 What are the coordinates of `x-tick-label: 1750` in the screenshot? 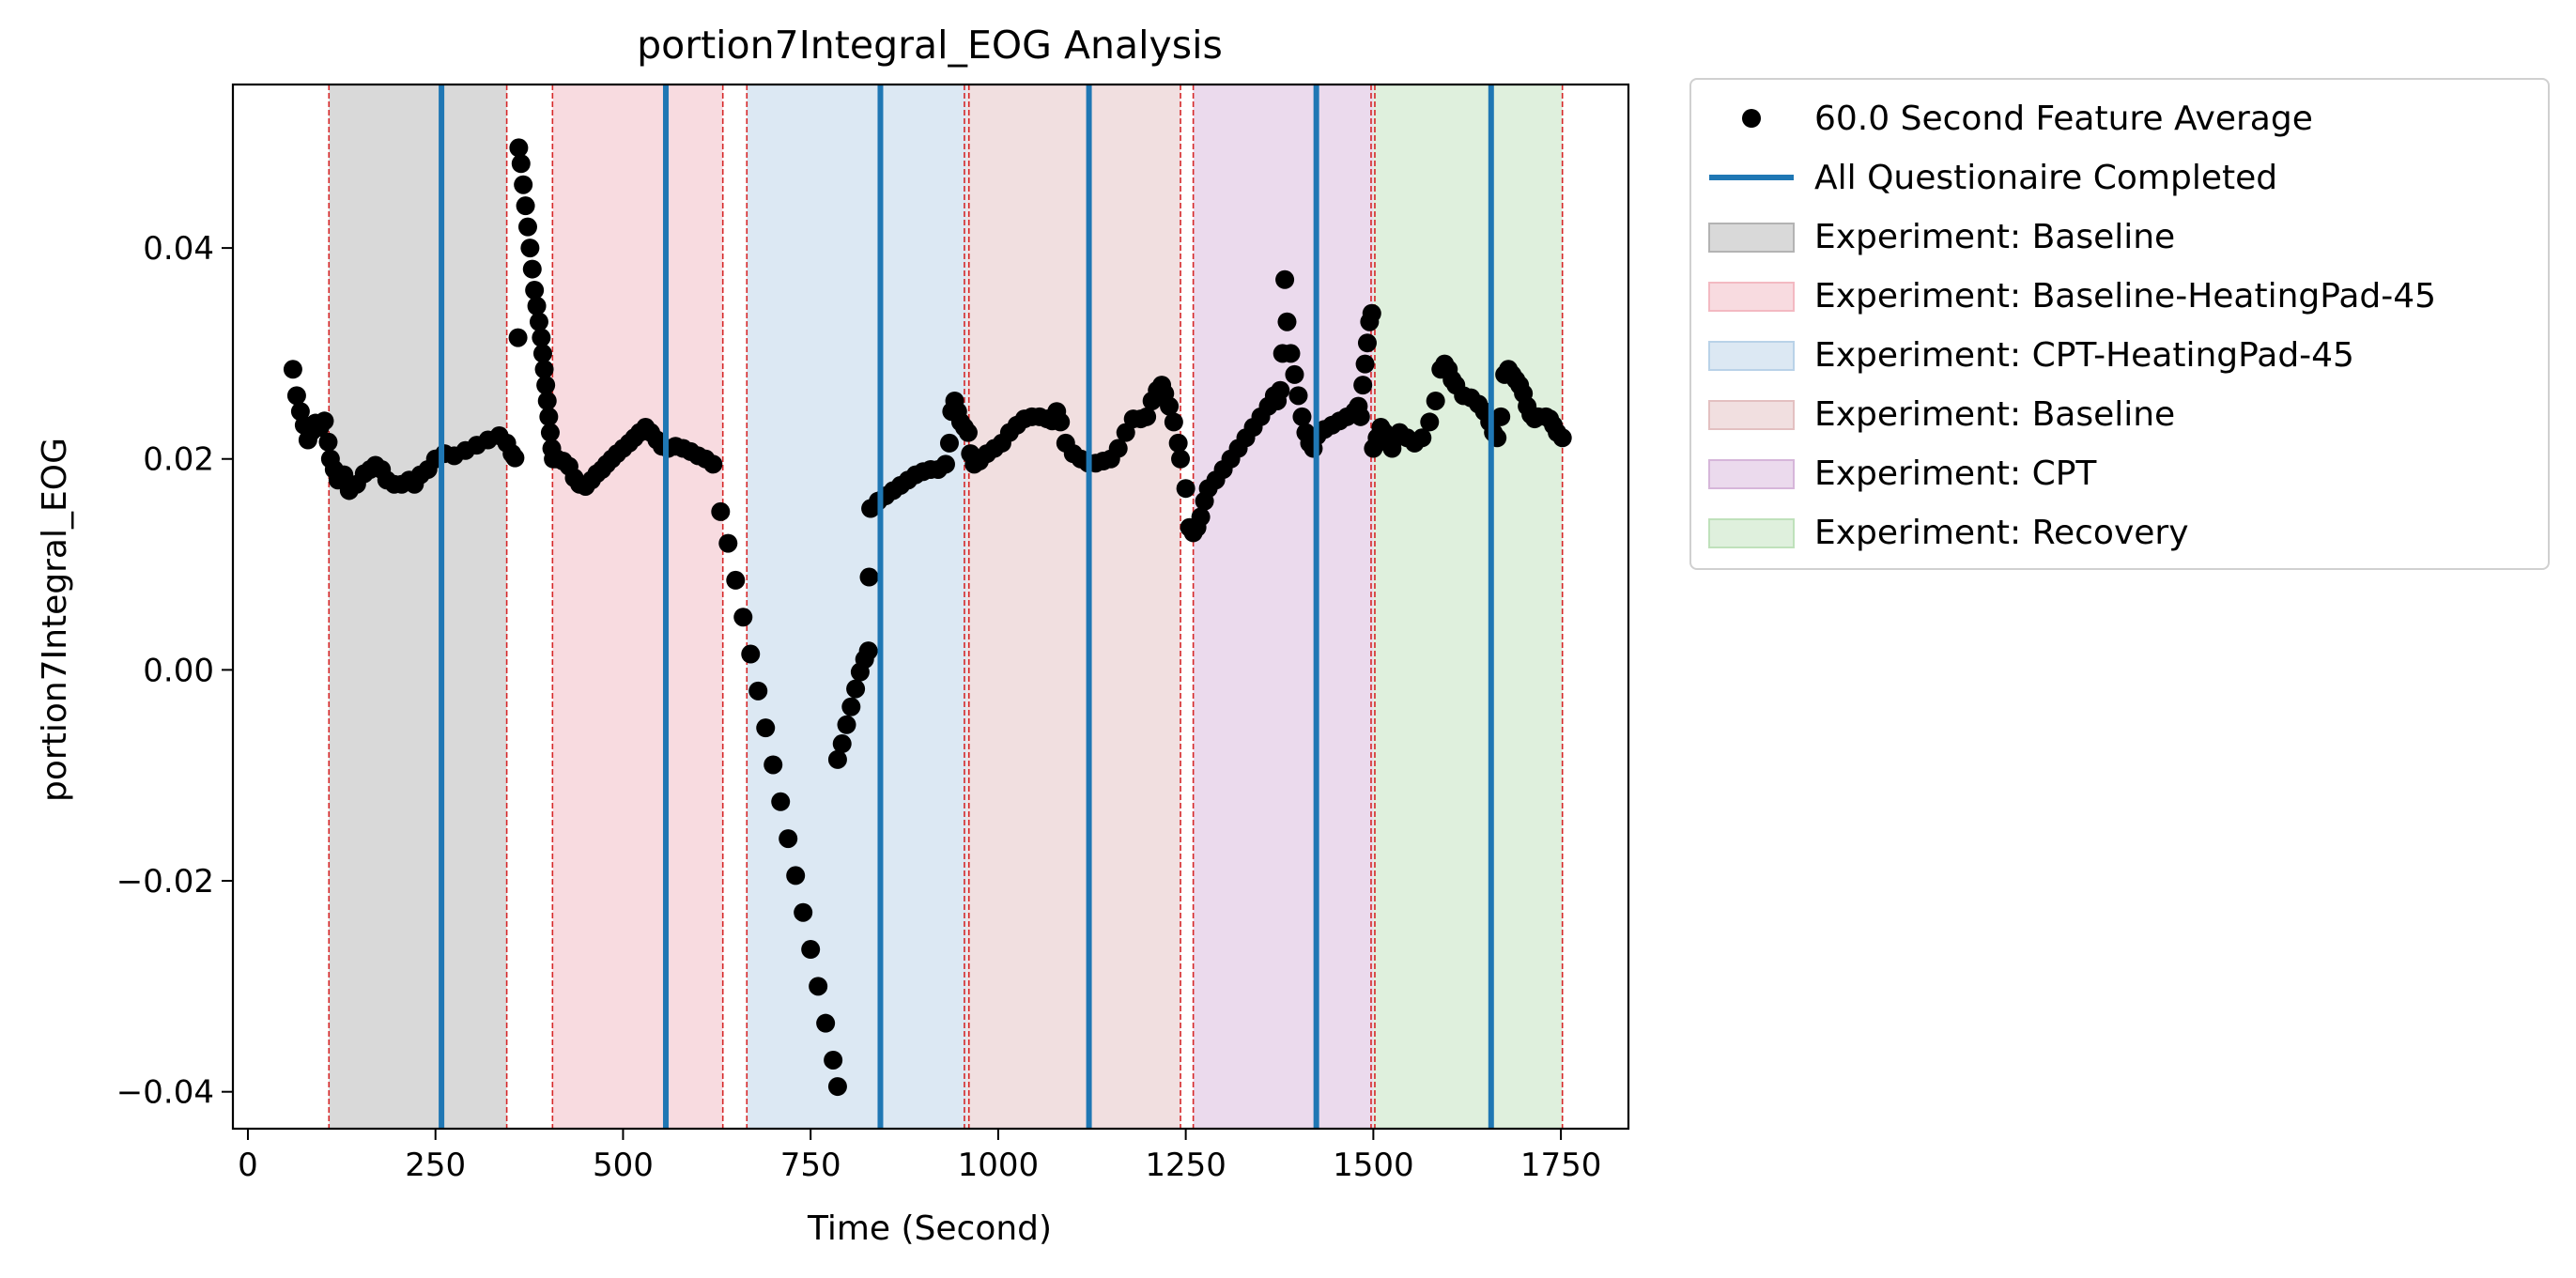 It's located at (1561, 1165).